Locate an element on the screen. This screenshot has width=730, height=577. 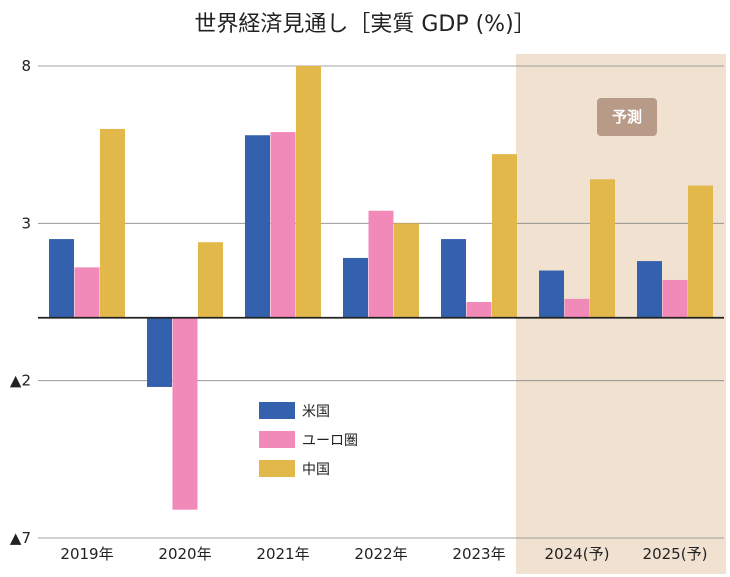
y-tick-label: ▲7 is located at coordinates (20, 538).